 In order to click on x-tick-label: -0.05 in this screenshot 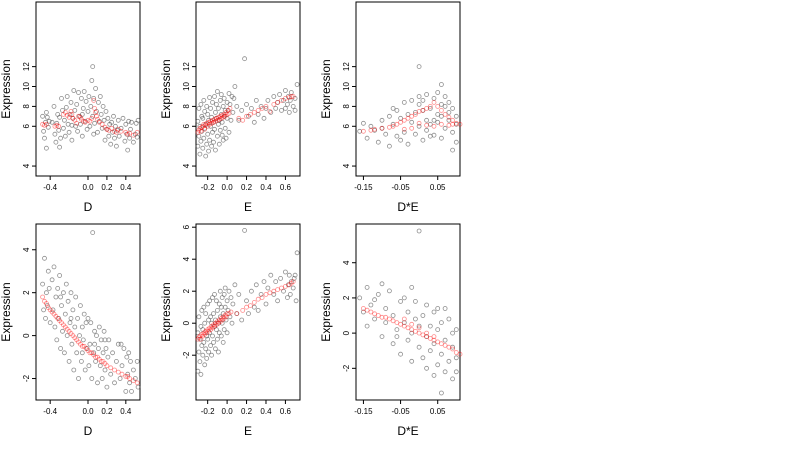, I will do `click(400, 411)`.